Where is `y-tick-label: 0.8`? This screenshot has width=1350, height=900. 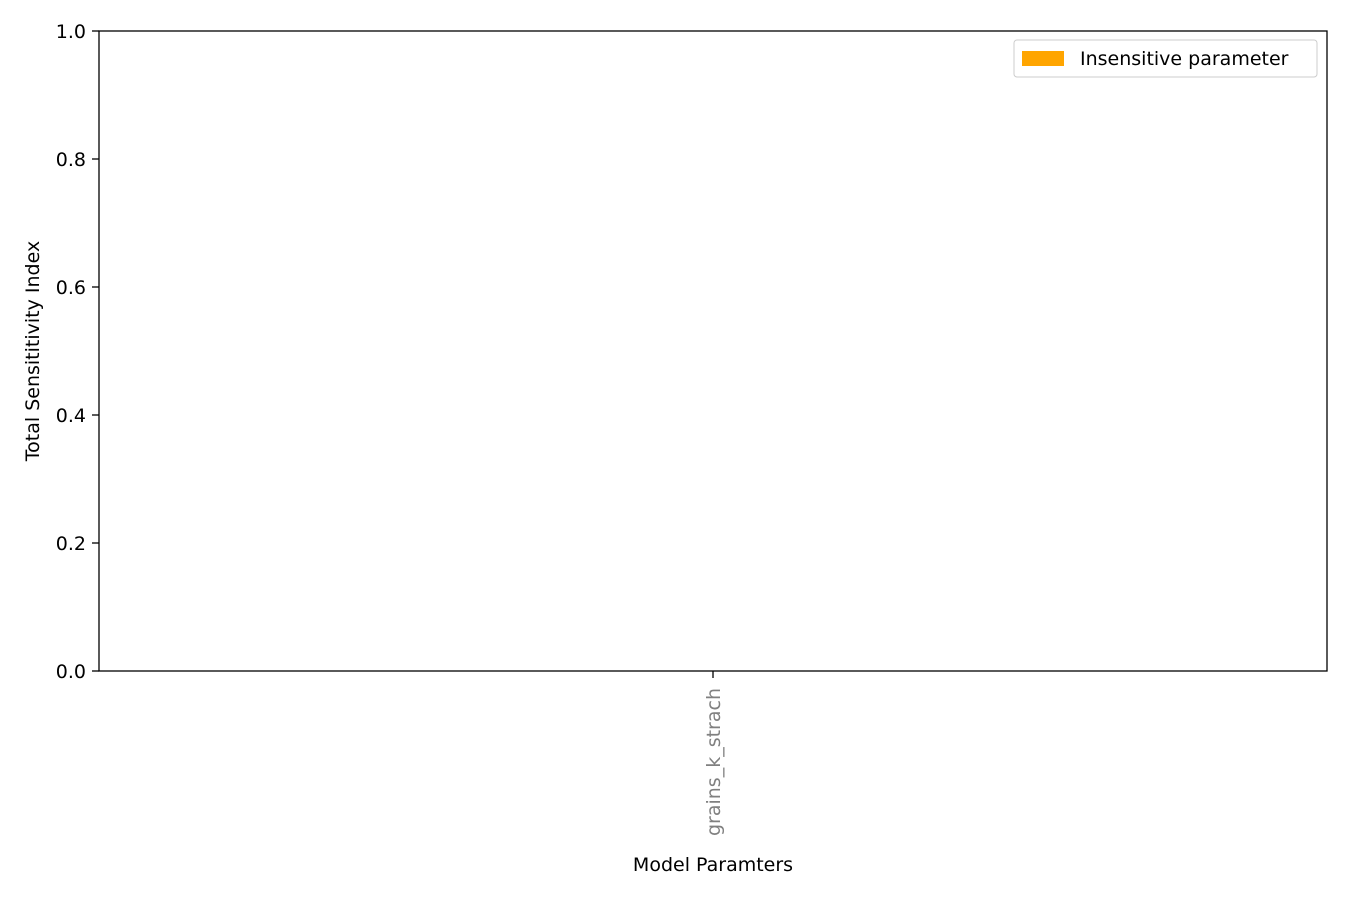
y-tick-label: 0.8 is located at coordinates (71, 160).